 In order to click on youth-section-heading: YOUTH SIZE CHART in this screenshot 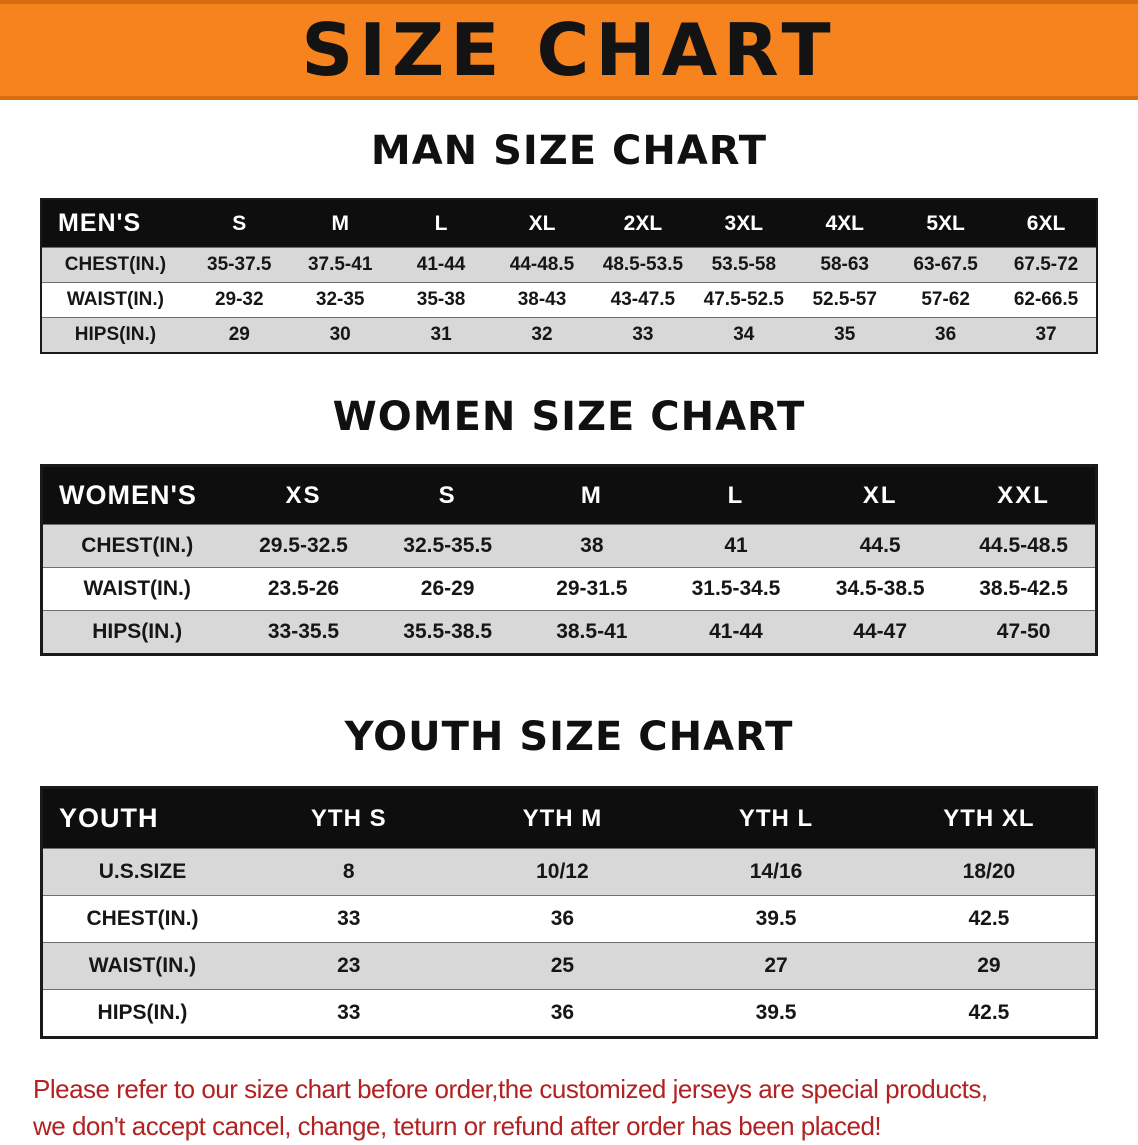, I will do `click(569, 737)`.